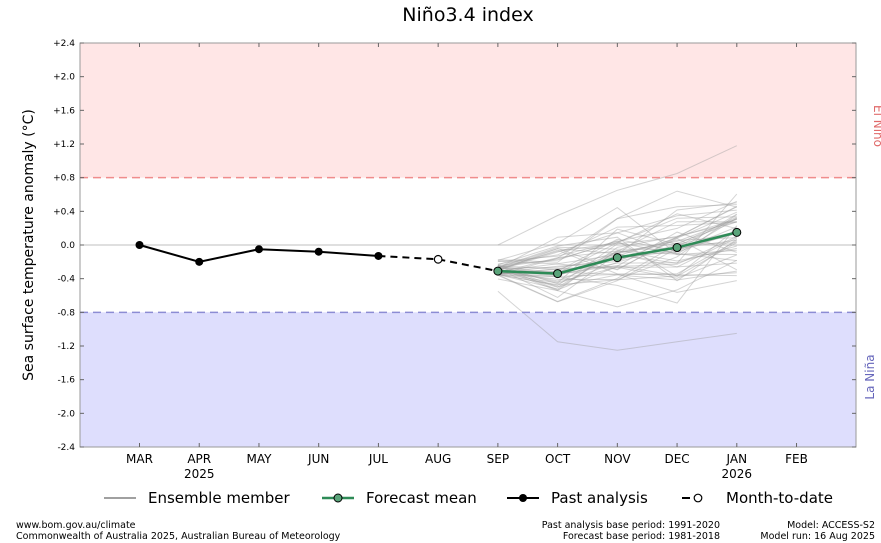 The image size is (881, 543). Describe the element at coordinates (64, 179) in the screenshot. I see `y-tick-label: +0.8` at that location.